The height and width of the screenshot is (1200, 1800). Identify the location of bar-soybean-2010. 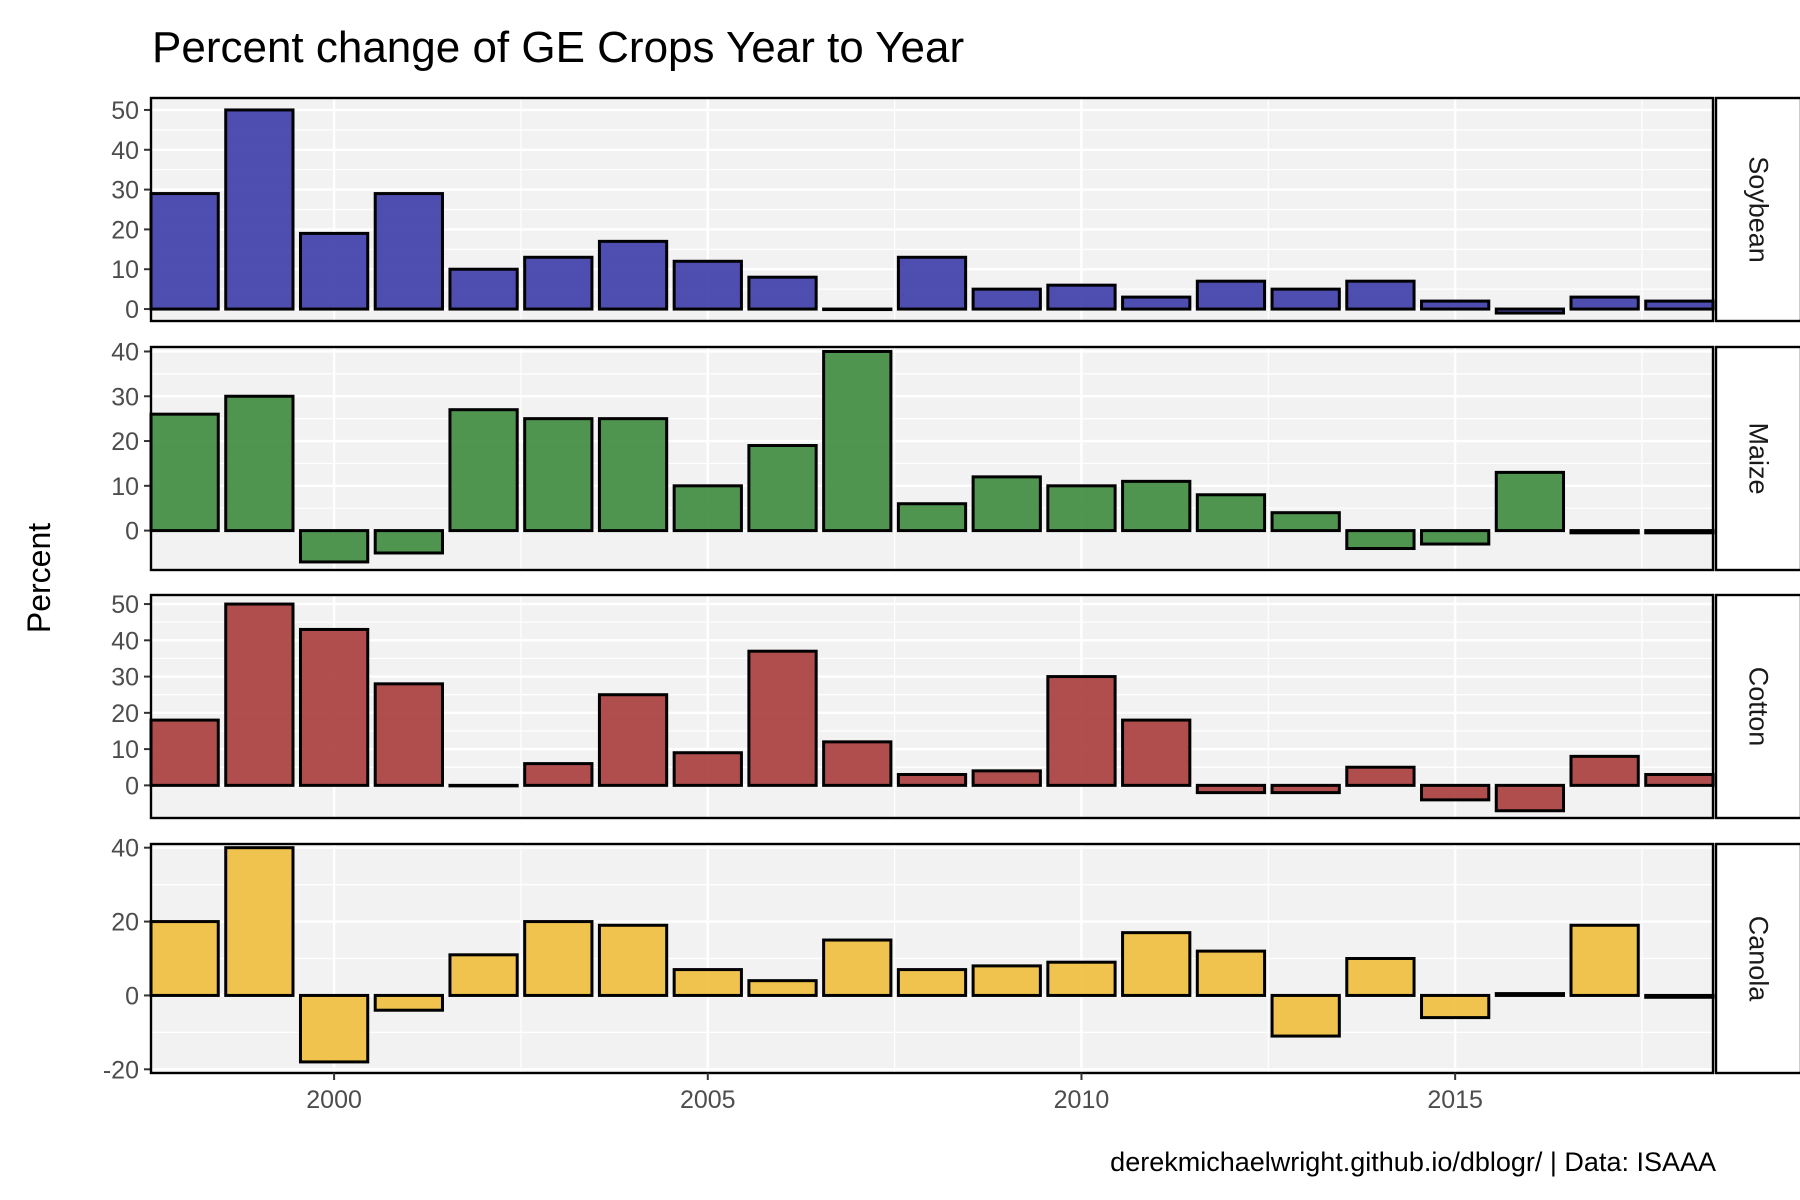
(1081, 297).